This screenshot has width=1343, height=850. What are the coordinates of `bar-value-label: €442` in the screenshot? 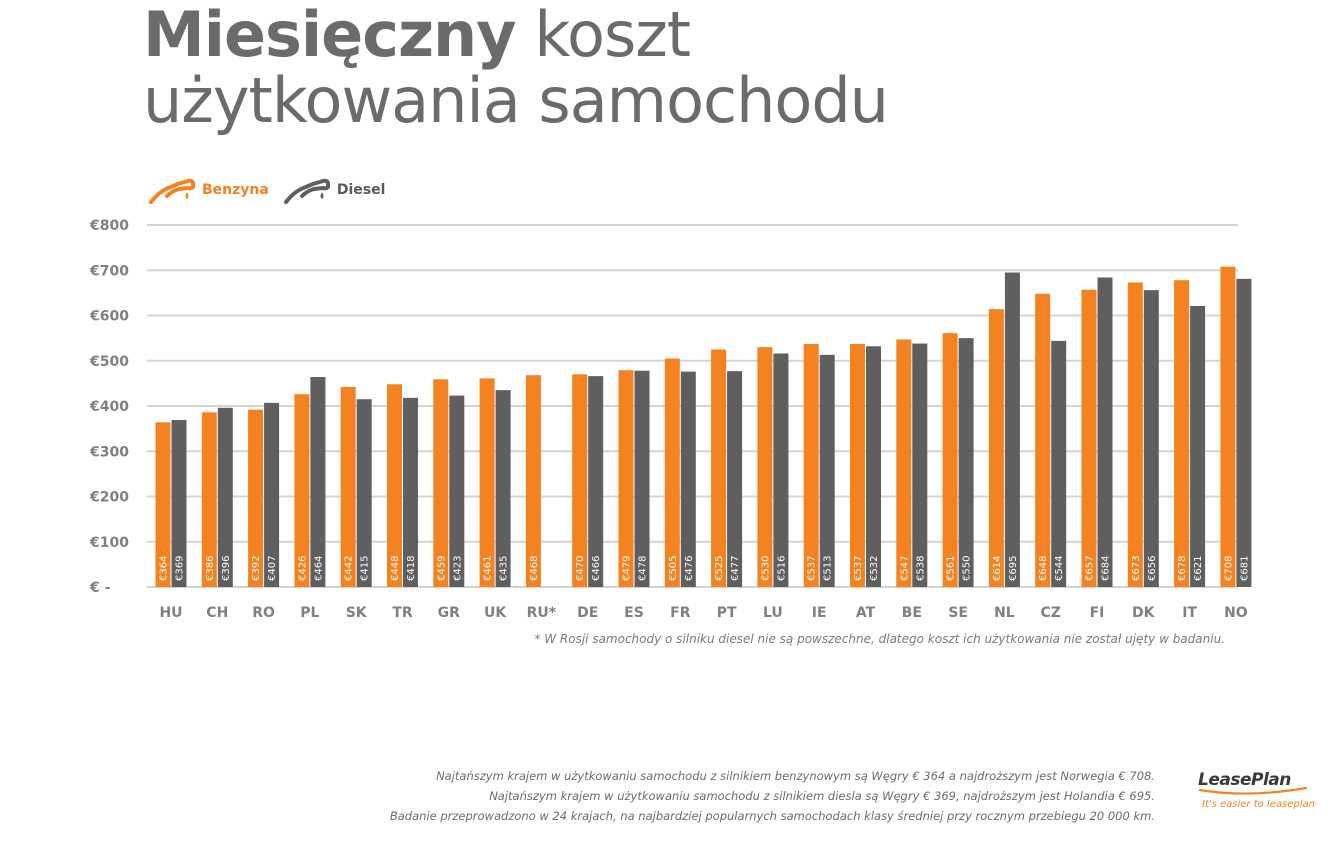 It's located at (349, 568).